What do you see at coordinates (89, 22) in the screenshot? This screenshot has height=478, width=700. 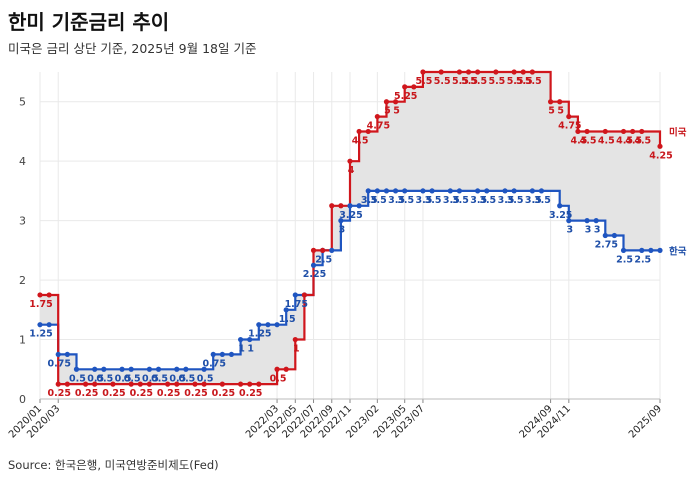 I see `chart-title: 한미 기준금리 추이` at bounding box center [89, 22].